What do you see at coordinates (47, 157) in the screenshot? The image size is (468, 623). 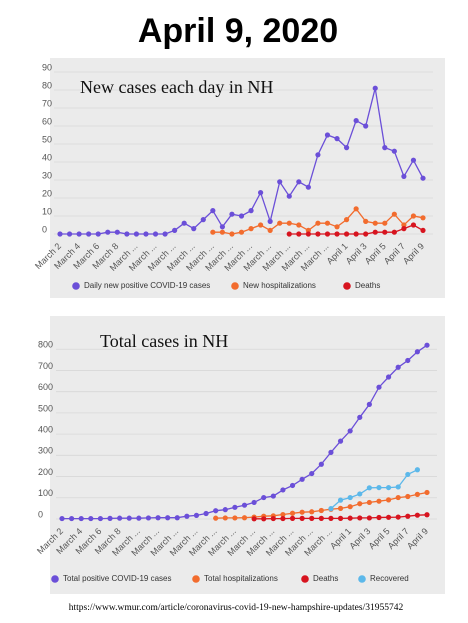 I see `y-tick-label: 40` at bounding box center [47, 157].